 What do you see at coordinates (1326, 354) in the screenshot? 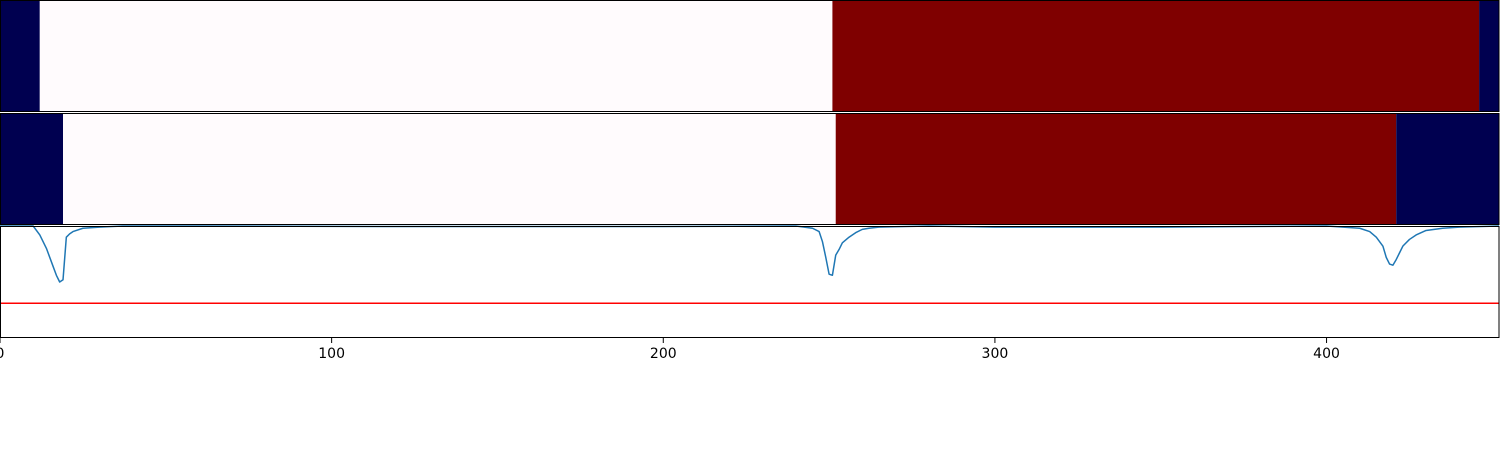
I see `x-tick-label: 400` at bounding box center [1326, 354].